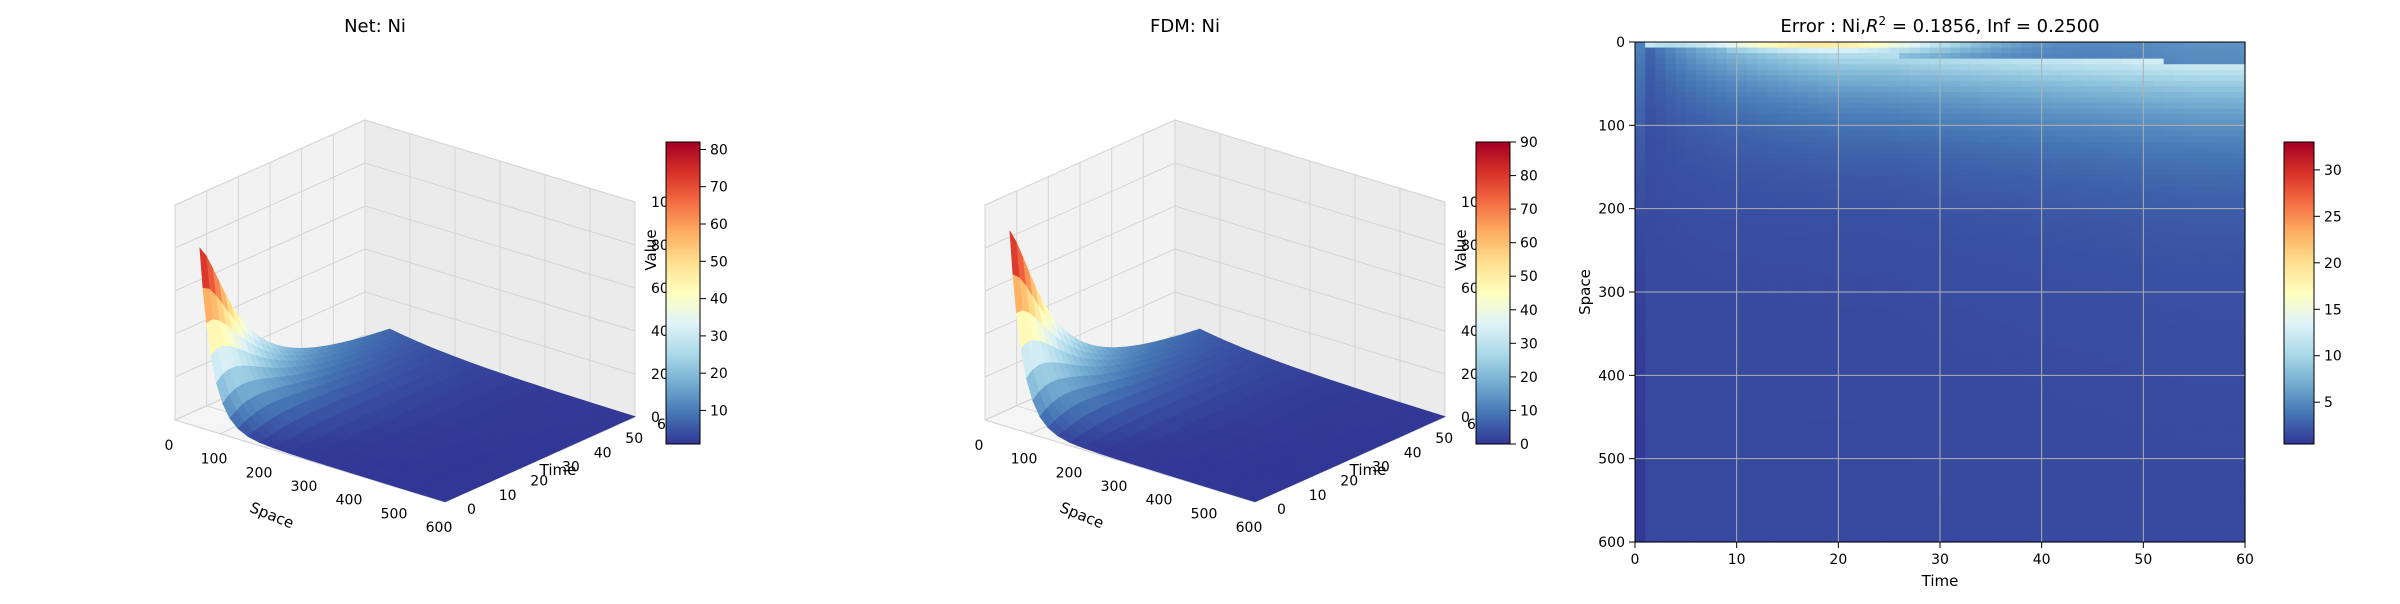 This screenshot has width=2400, height=604. I want to click on net-xlabel: Space, so click(271, 515).